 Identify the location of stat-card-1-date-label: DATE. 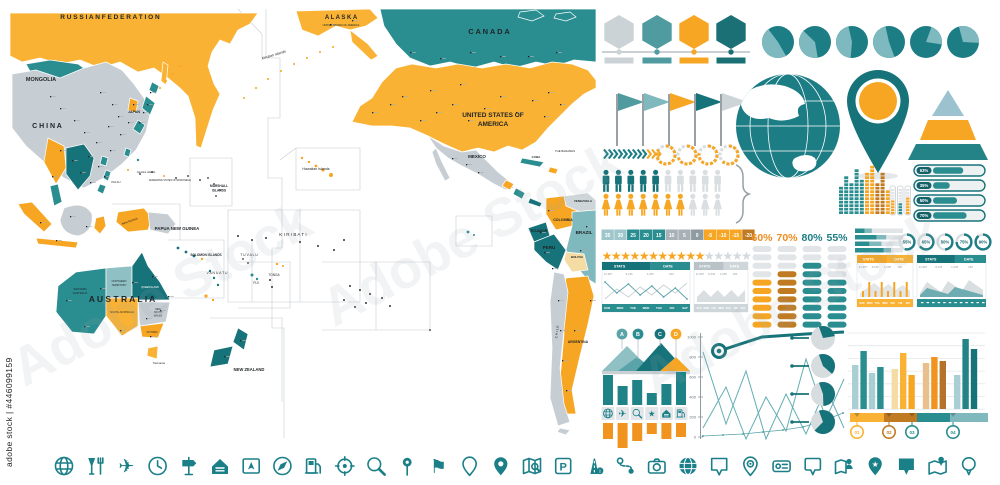
(668, 267).